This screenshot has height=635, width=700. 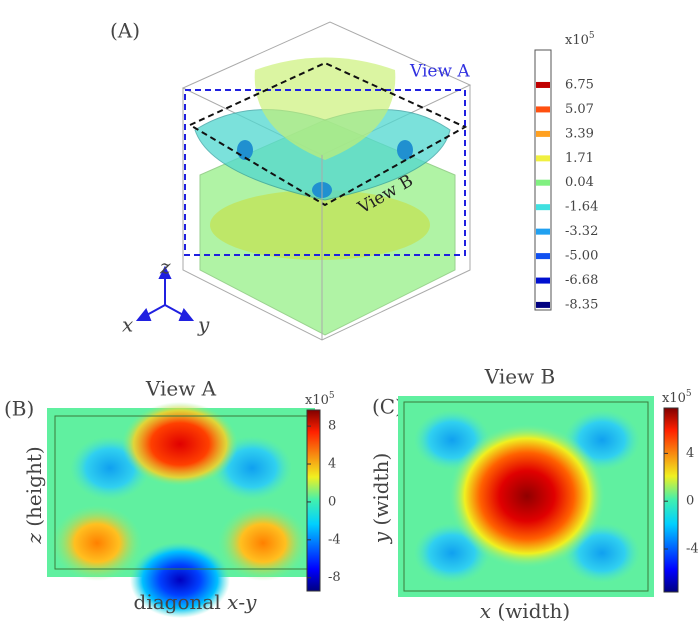 I want to click on level-label: 5.07, so click(x=579, y=109).